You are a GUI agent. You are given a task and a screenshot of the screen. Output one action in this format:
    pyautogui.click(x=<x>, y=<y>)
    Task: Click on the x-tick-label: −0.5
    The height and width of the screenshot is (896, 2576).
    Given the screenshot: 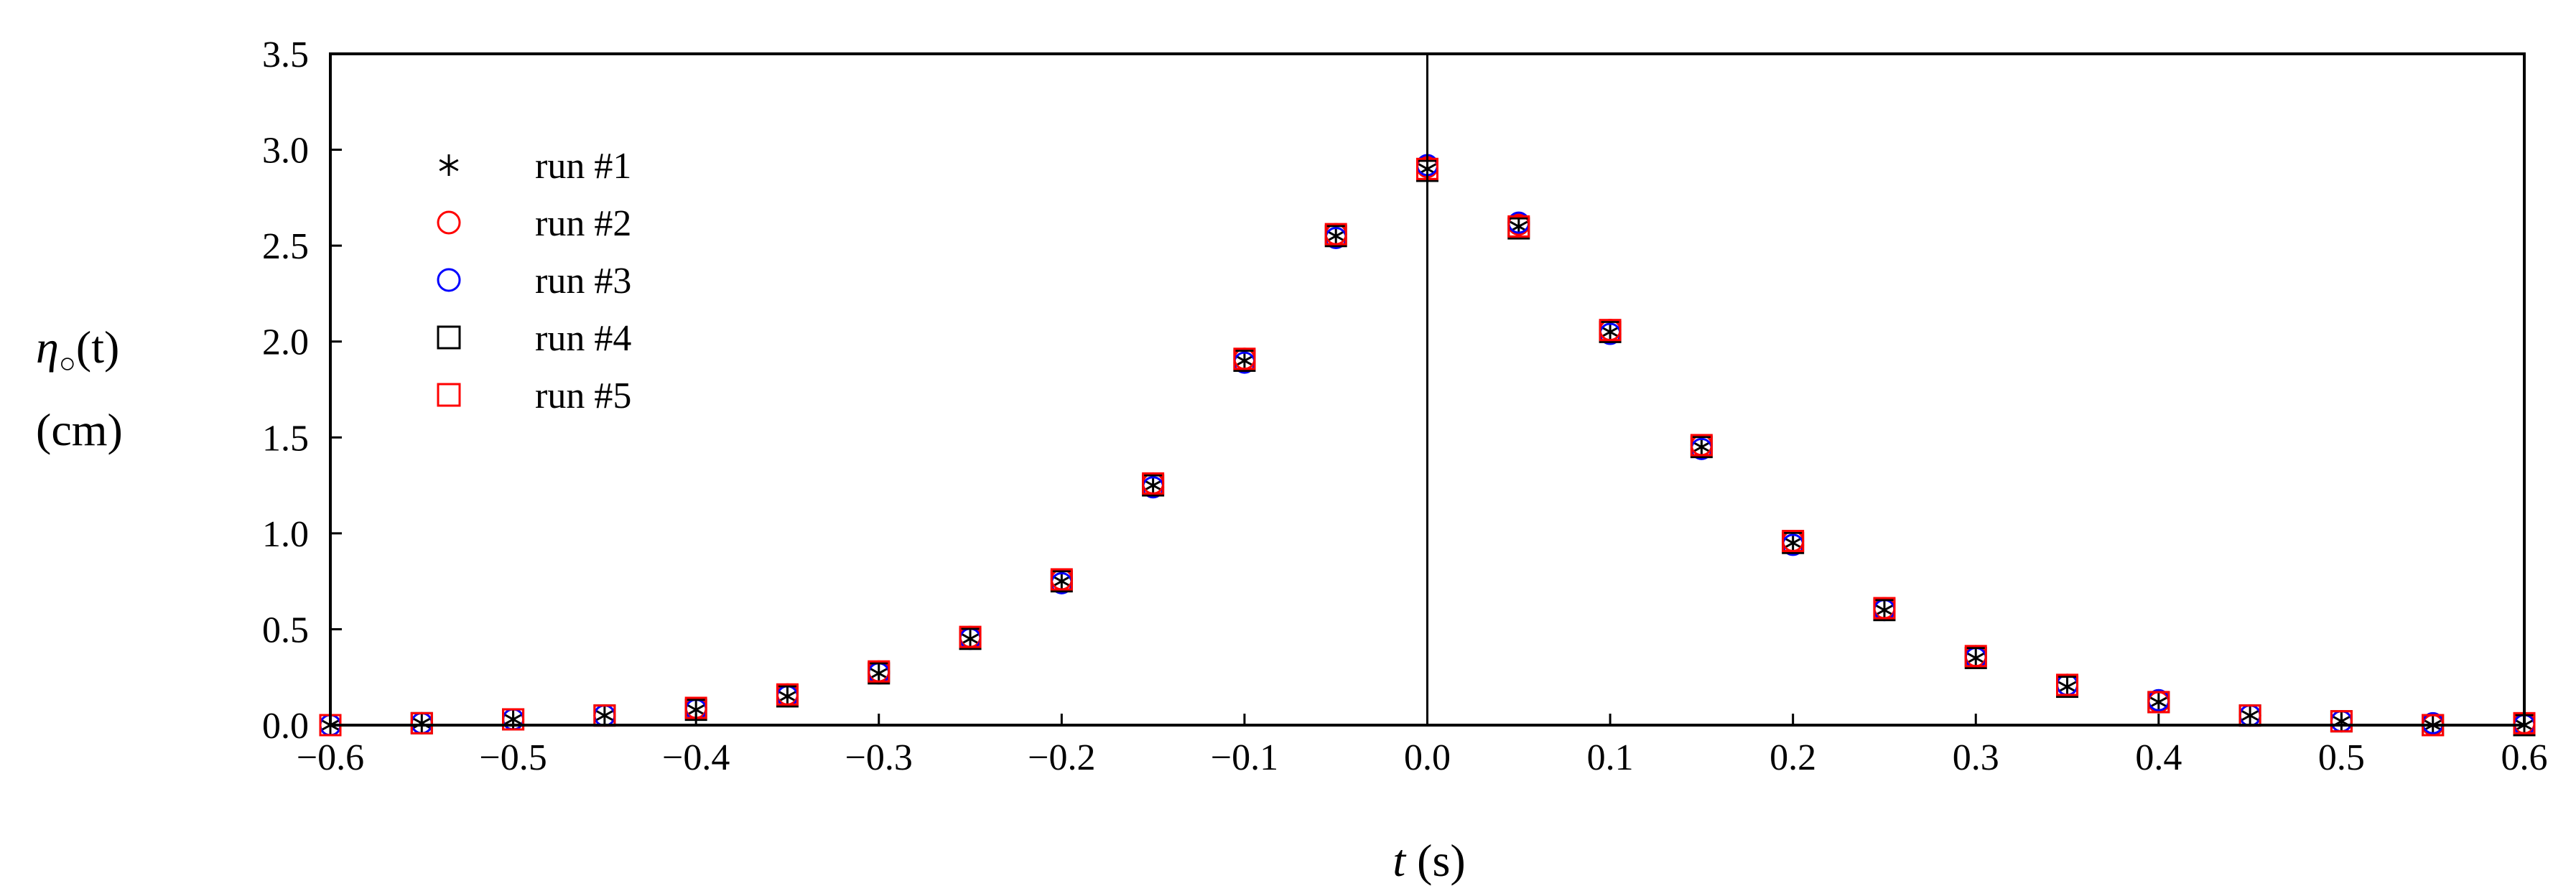 What is the action you would take?
    pyautogui.click(x=513, y=757)
    